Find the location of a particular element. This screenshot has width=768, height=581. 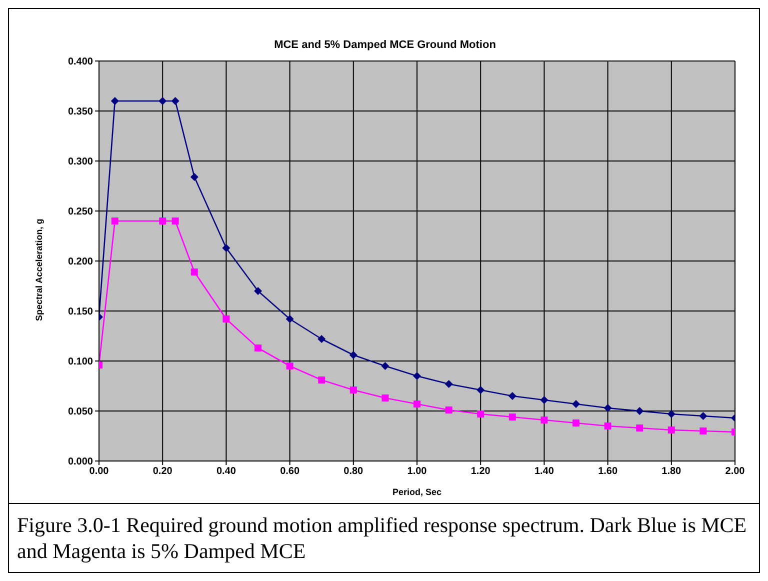

y-tick-label: 0.300 is located at coordinates (81, 162).